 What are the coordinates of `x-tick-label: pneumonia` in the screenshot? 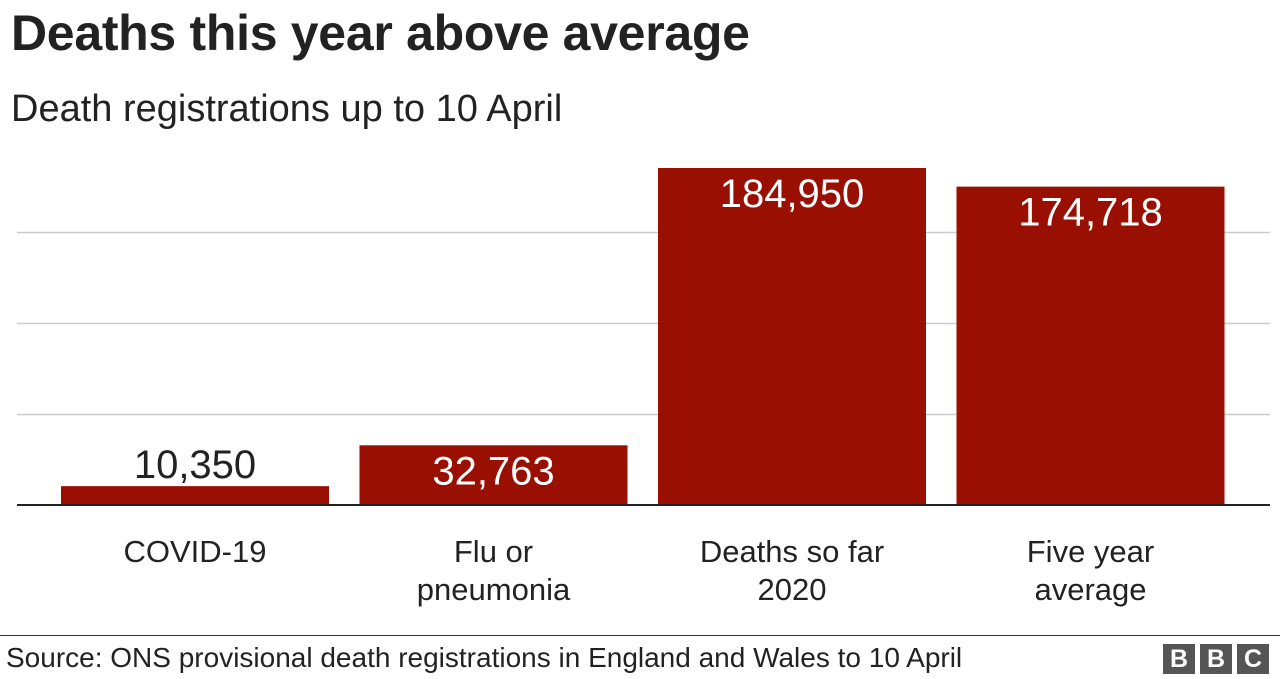 It's located at (494, 589).